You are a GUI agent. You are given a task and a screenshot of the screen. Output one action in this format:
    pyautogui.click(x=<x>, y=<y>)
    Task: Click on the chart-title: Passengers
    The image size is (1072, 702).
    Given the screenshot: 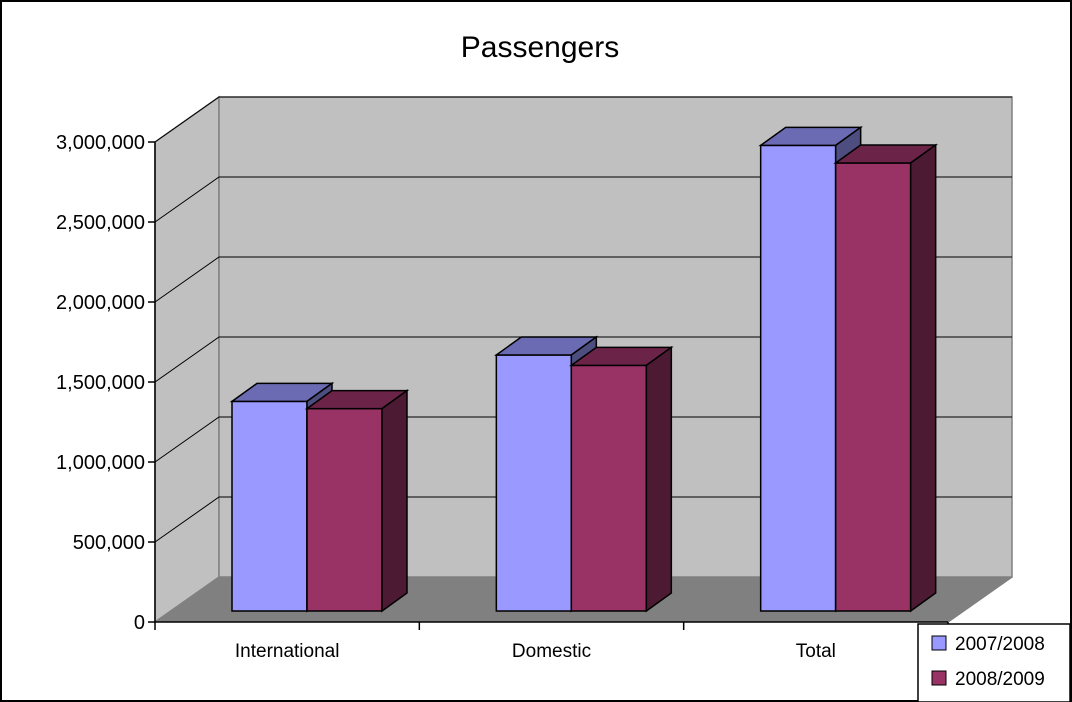 What is the action you would take?
    pyautogui.click(x=540, y=47)
    